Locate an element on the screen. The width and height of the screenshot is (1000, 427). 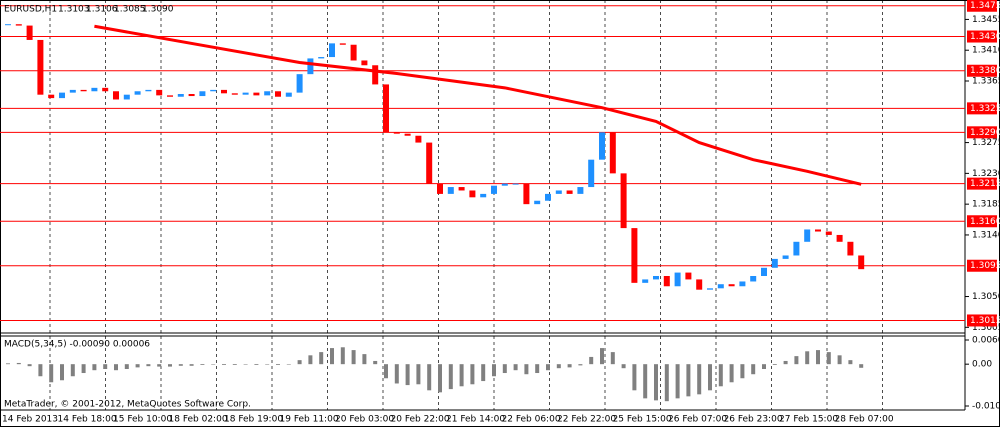
macd-tick-label: -0.0104 is located at coordinates (986, 407).